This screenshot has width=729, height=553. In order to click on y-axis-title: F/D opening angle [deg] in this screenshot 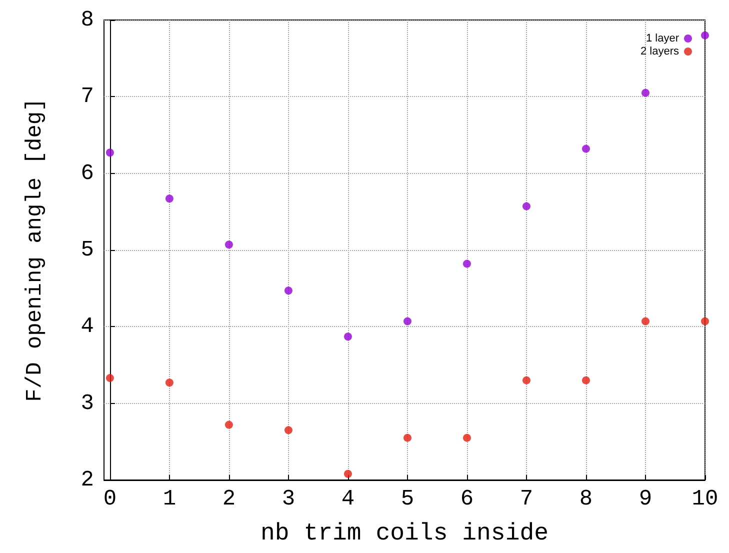, I will do `click(35, 250)`.